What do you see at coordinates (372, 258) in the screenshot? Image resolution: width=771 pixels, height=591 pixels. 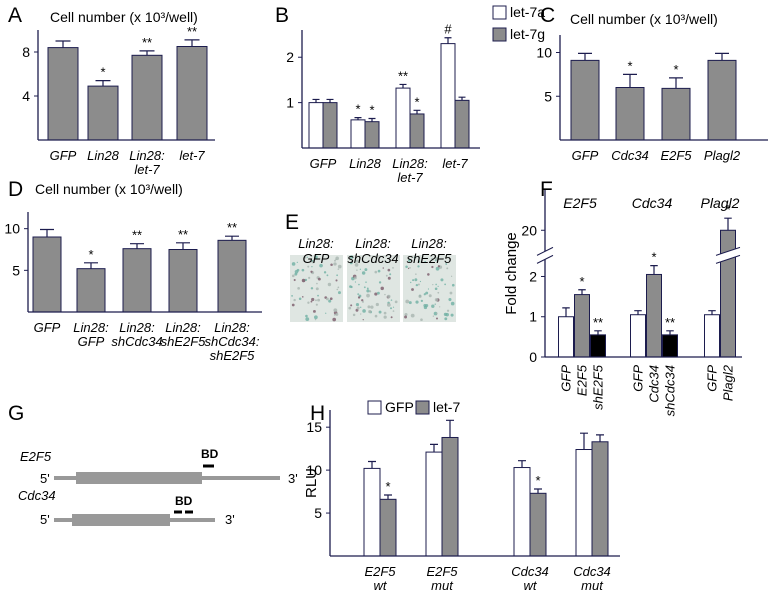 I see `label-line: shCdc34` at bounding box center [372, 258].